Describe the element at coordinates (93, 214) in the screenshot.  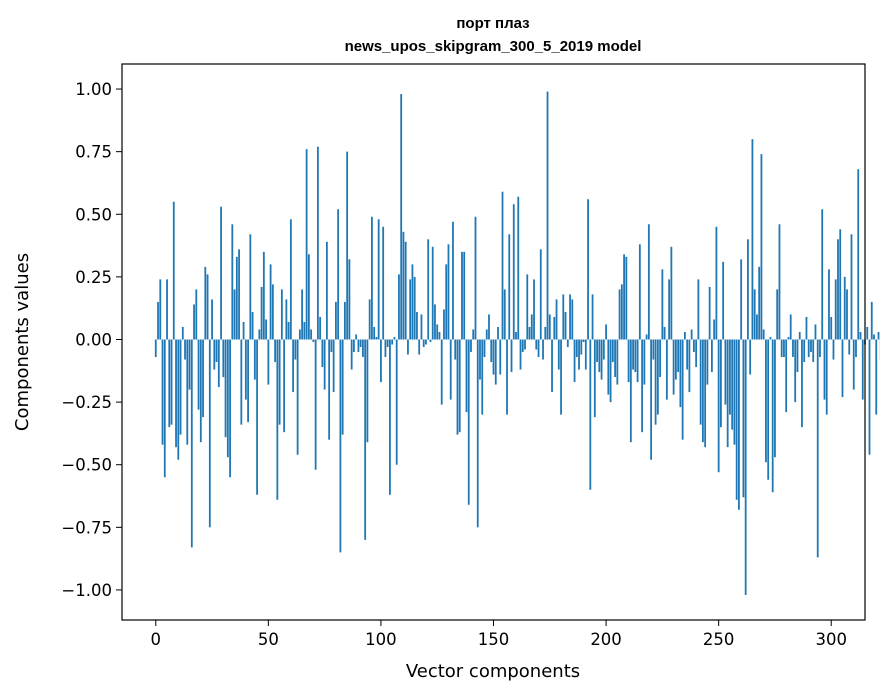
I see `y-tick-label: 0.50` at that location.